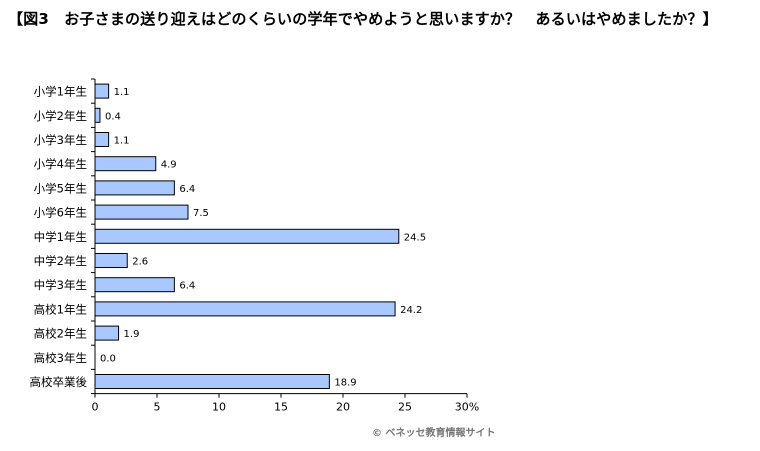 This screenshot has width=760, height=451. I want to click on value-label: 24.5, so click(415, 237).